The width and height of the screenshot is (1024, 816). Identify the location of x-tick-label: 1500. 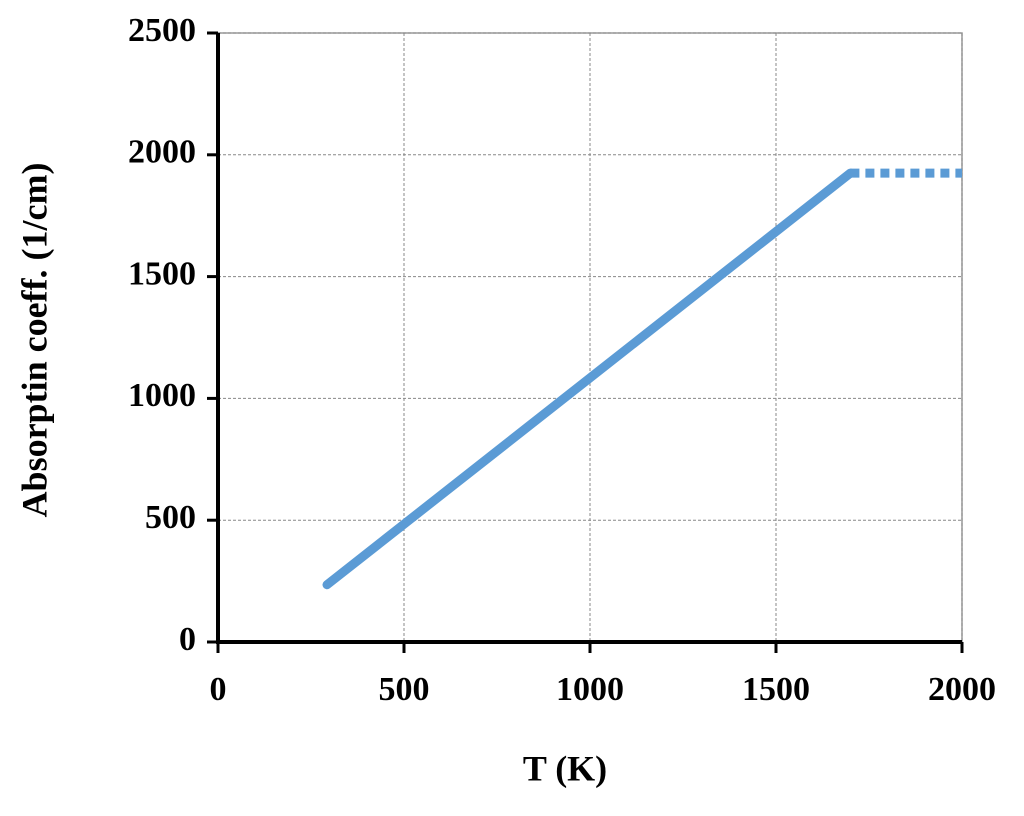
(776, 689).